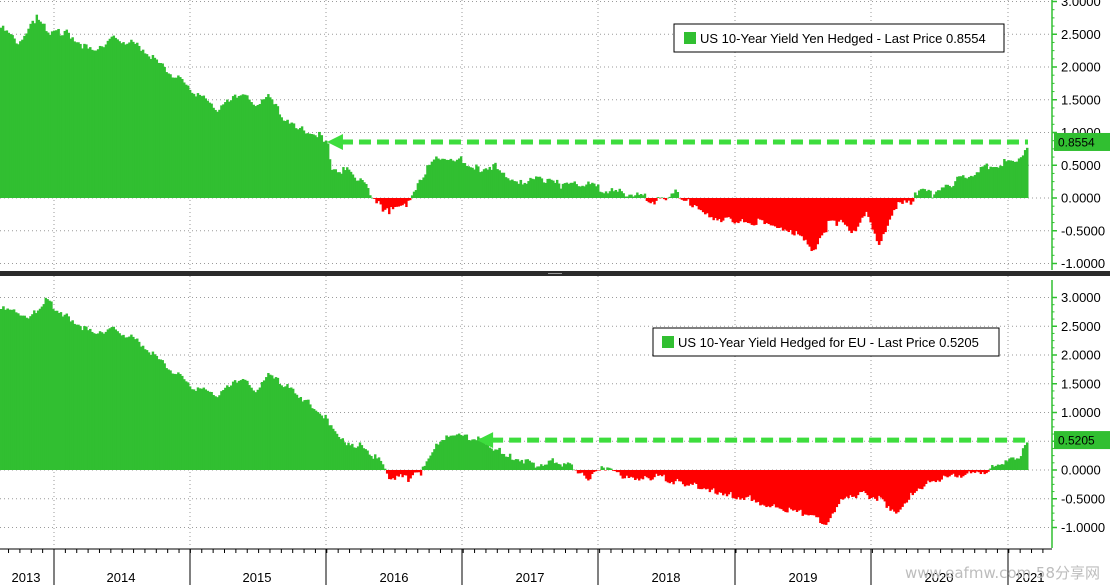 Image resolution: width=1110 pixels, height=585 pixels. Describe the element at coordinates (668, 342) in the screenshot. I see `legend-swatch` at that location.